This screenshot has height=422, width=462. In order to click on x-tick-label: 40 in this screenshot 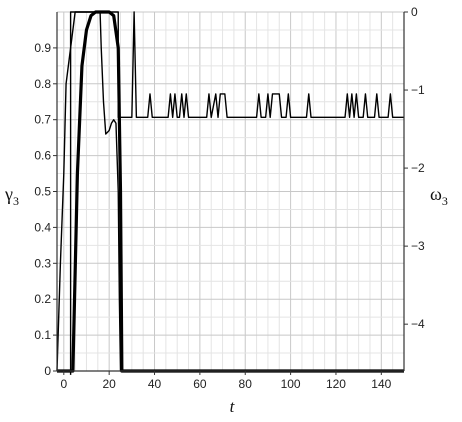, I will do `click(155, 384)`.